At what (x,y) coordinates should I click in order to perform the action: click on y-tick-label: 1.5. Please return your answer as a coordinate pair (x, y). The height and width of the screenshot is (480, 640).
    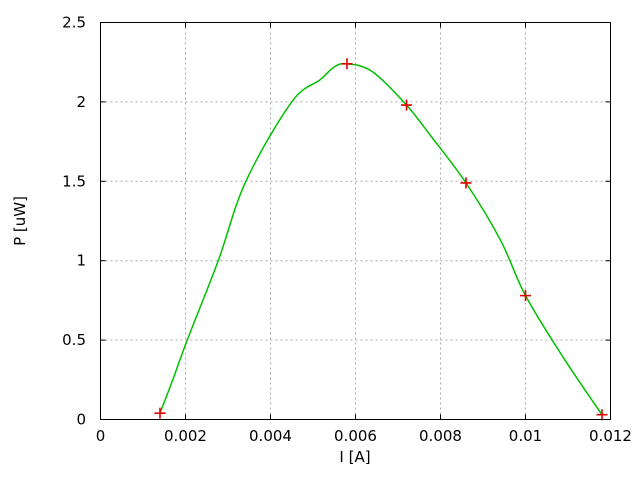
    Looking at the image, I should click on (74, 181).